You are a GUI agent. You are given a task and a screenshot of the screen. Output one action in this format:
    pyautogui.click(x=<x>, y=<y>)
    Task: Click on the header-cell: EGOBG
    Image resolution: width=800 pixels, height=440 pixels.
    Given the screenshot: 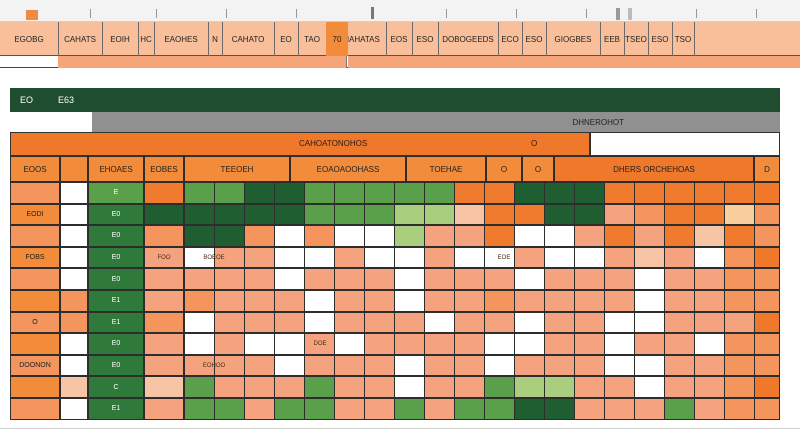 What is the action you would take?
    pyautogui.click(x=29, y=39)
    